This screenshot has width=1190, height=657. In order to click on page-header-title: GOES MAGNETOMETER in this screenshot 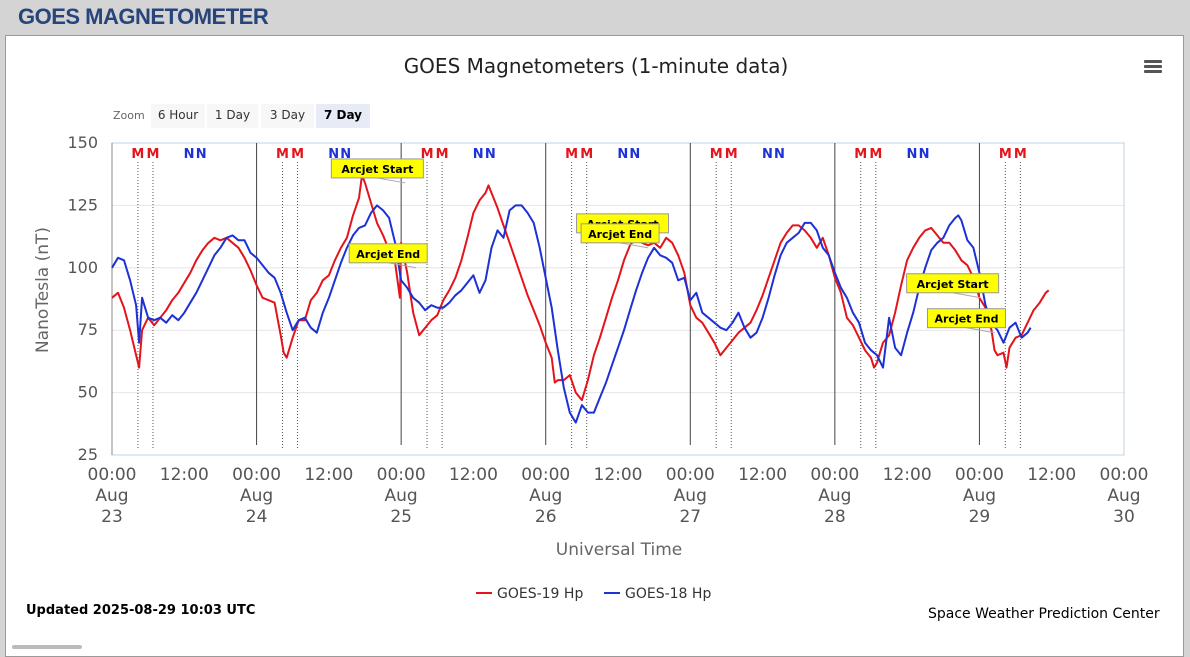, I will do `click(143, 16)`.